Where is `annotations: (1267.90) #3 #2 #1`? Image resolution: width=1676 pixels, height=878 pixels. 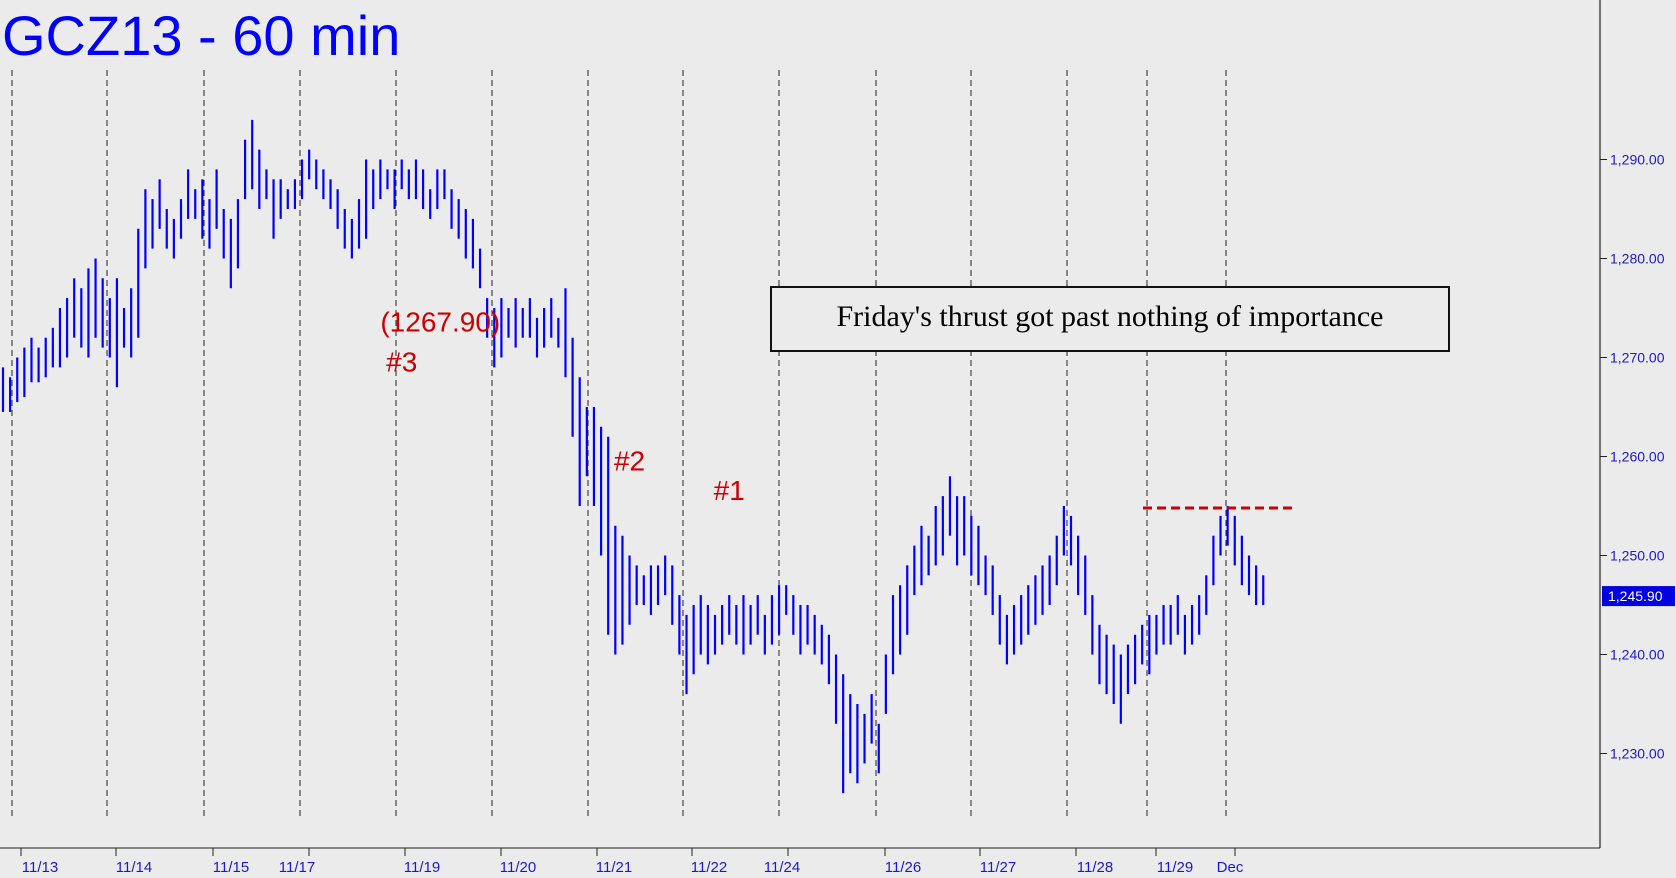 annotations: (1267.90) #3 #2 #1 is located at coordinates (837, 408).